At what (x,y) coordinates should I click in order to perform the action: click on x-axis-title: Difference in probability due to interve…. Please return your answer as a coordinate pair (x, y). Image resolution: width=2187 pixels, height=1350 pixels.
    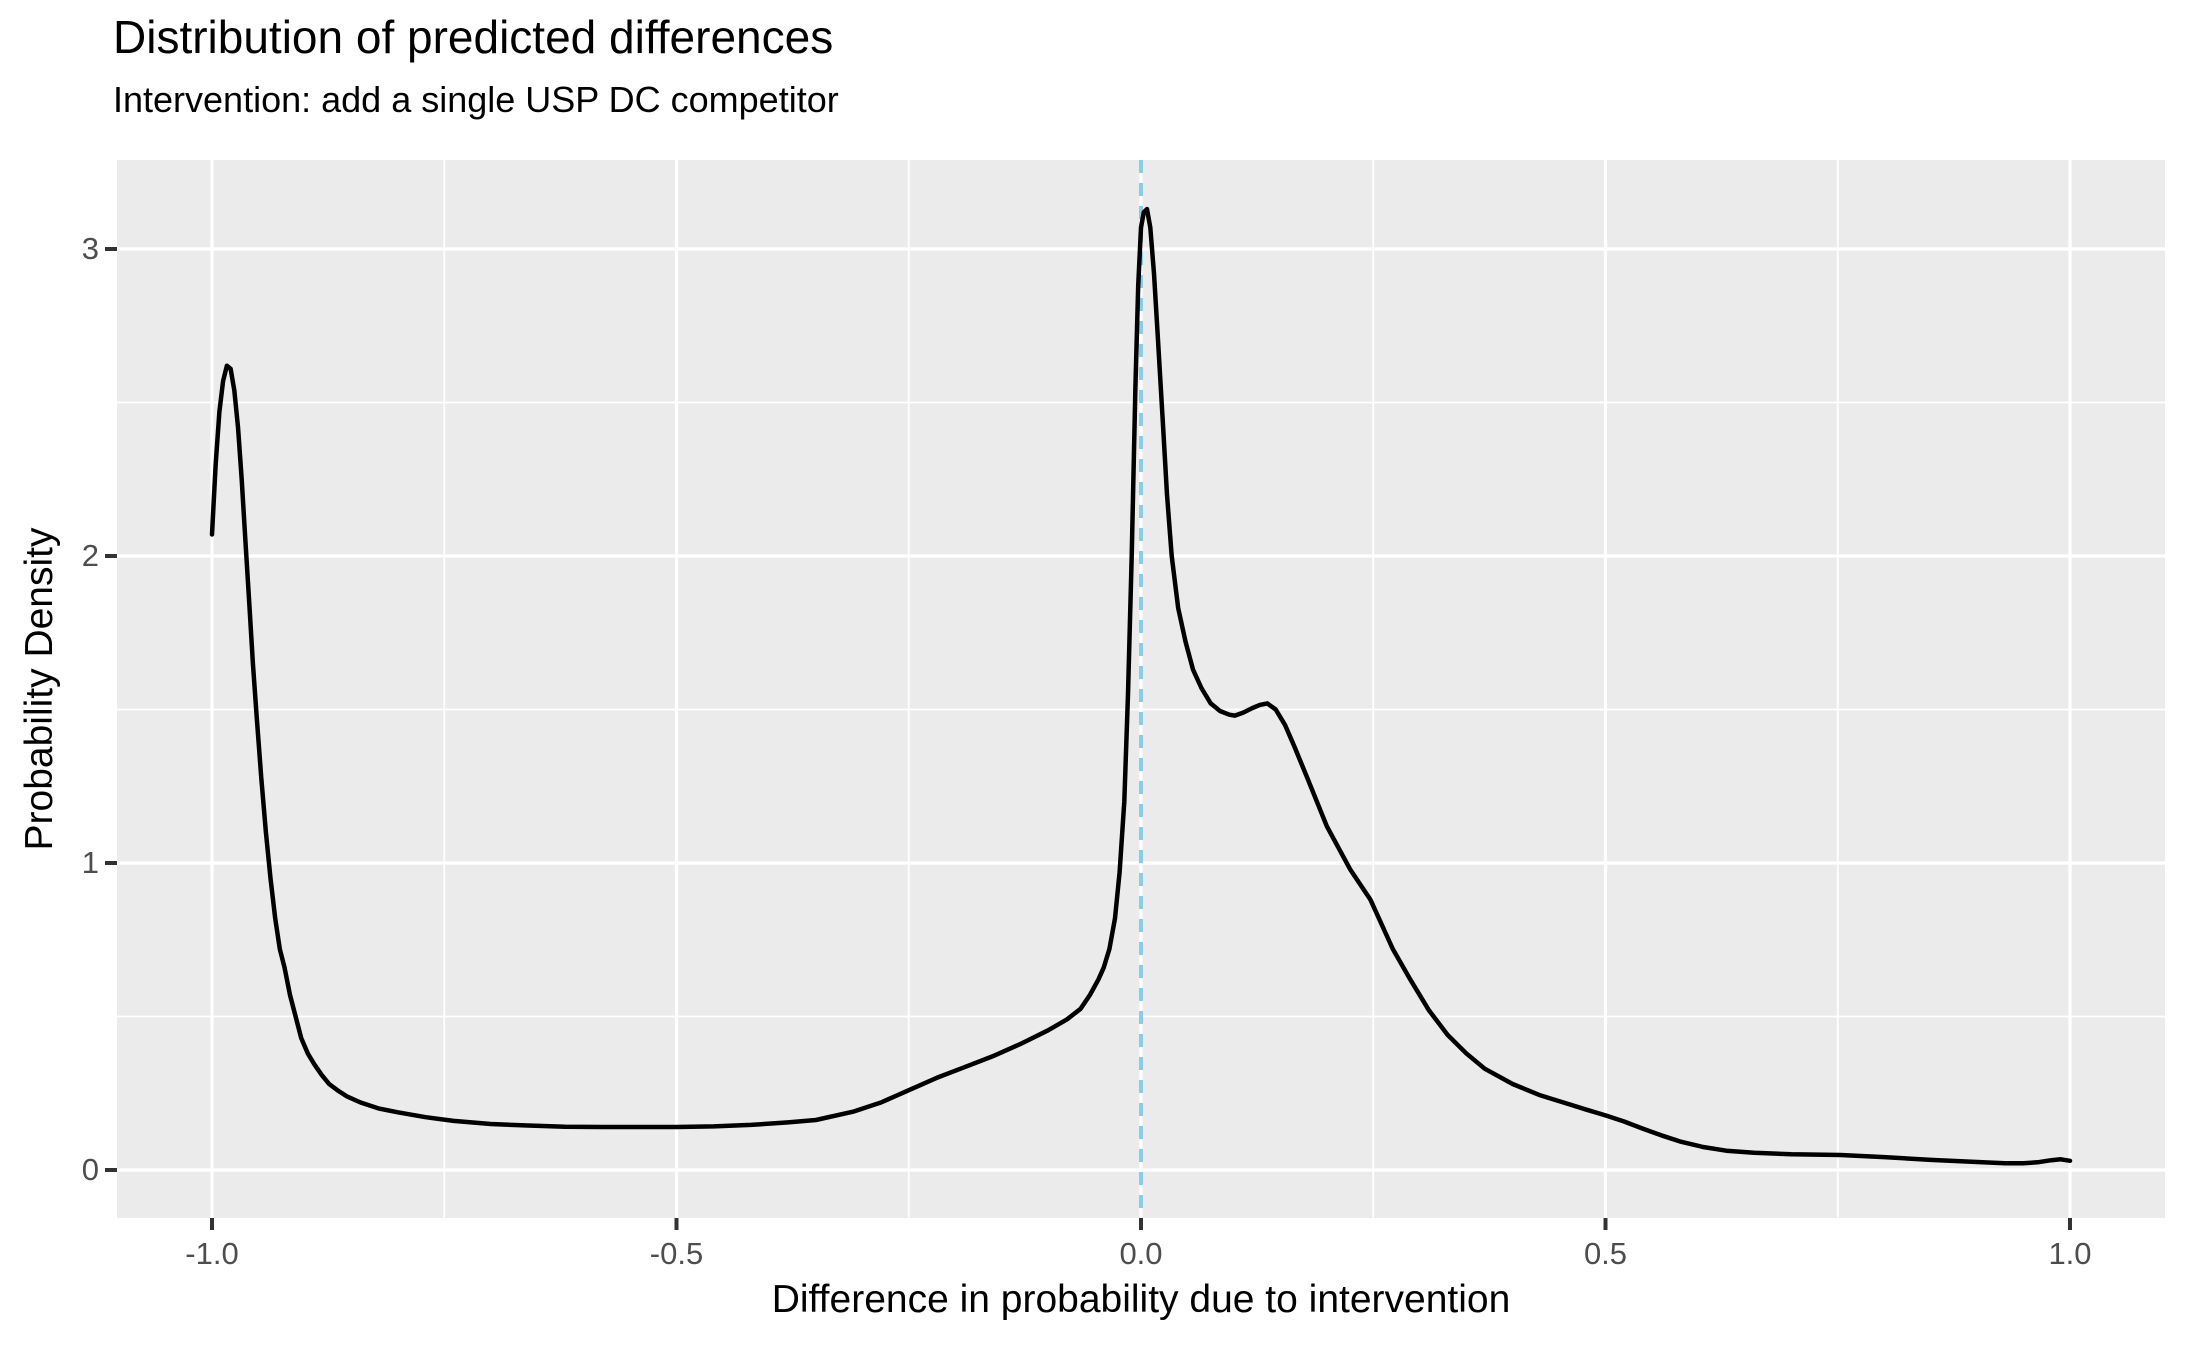
    Looking at the image, I should click on (1141, 1299).